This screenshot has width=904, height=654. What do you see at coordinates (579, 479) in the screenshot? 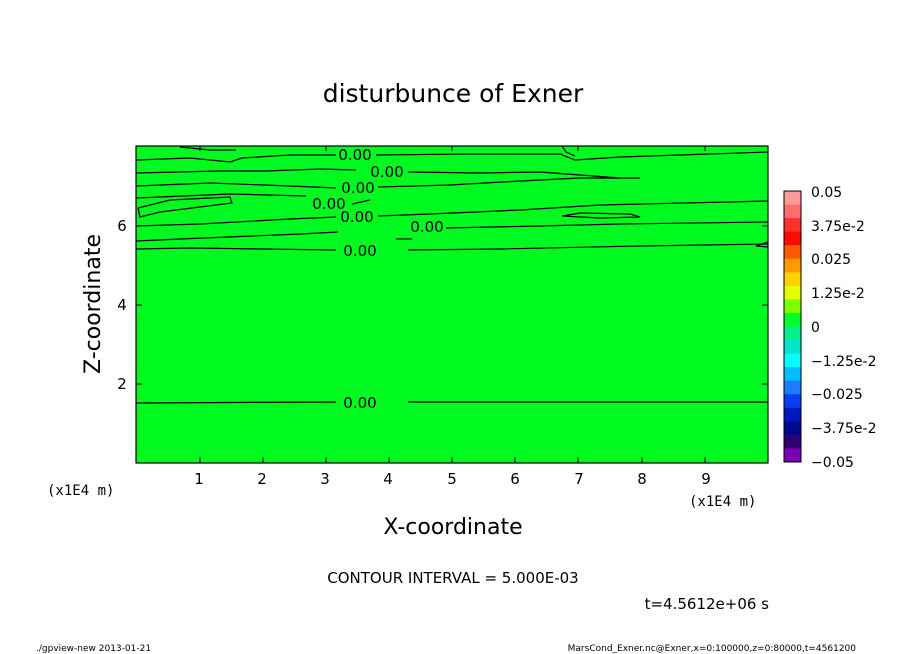
I see `x-tick-label: 7` at bounding box center [579, 479].